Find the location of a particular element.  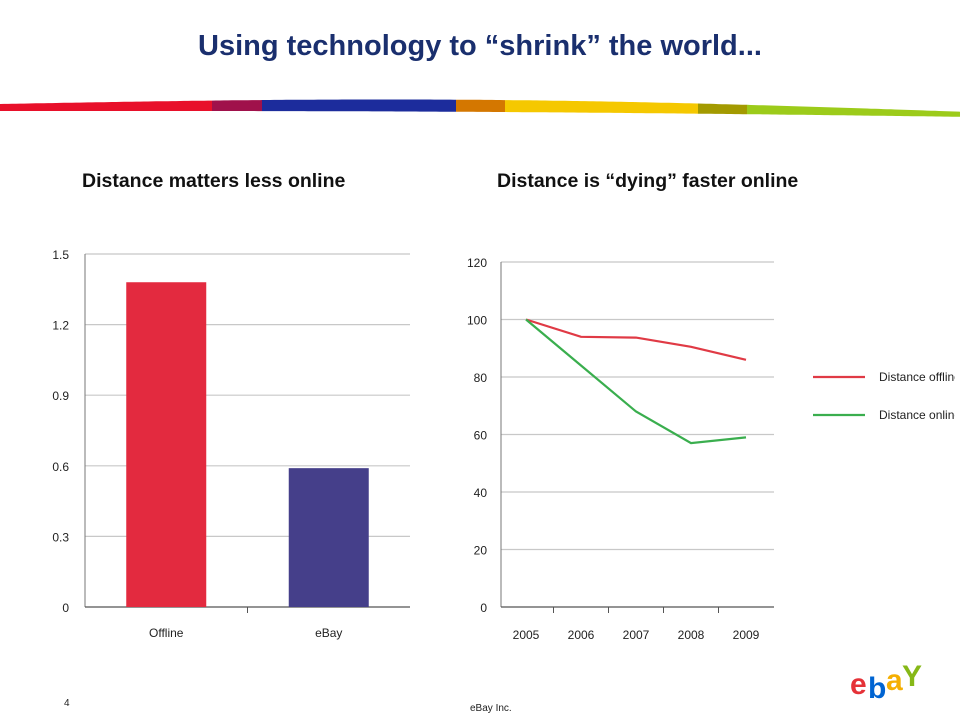

line-y-tick-label: 60 is located at coordinates (481, 436).